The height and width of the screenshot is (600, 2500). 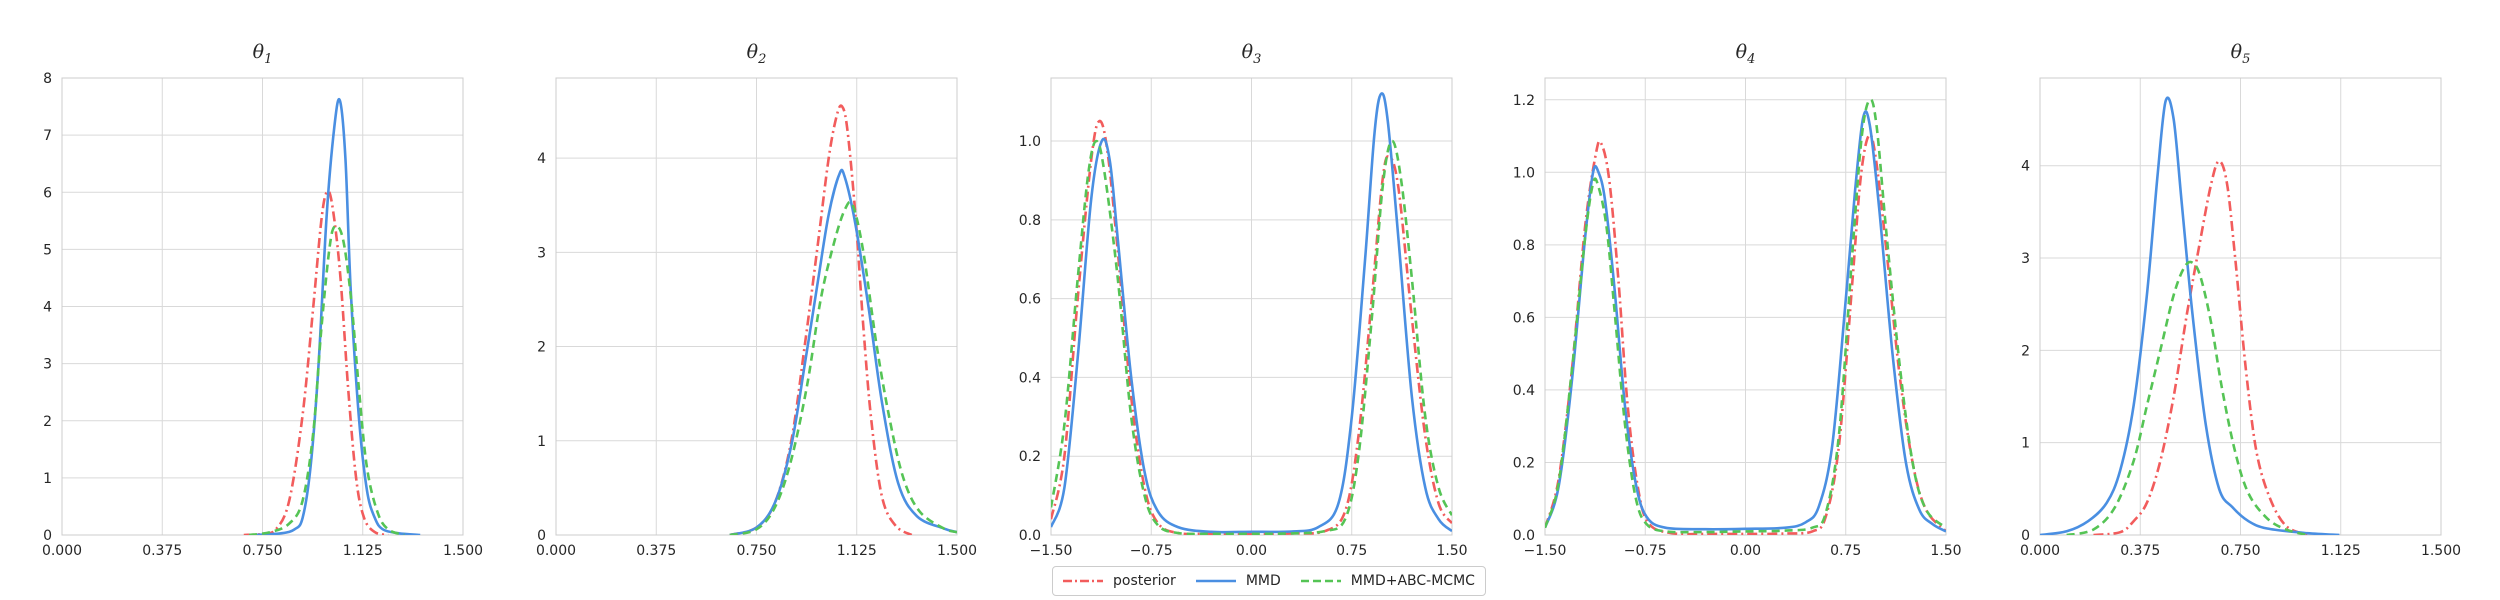 What do you see at coordinates (2241, 54) in the screenshot?
I see `subplot-title: θ5` at bounding box center [2241, 54].